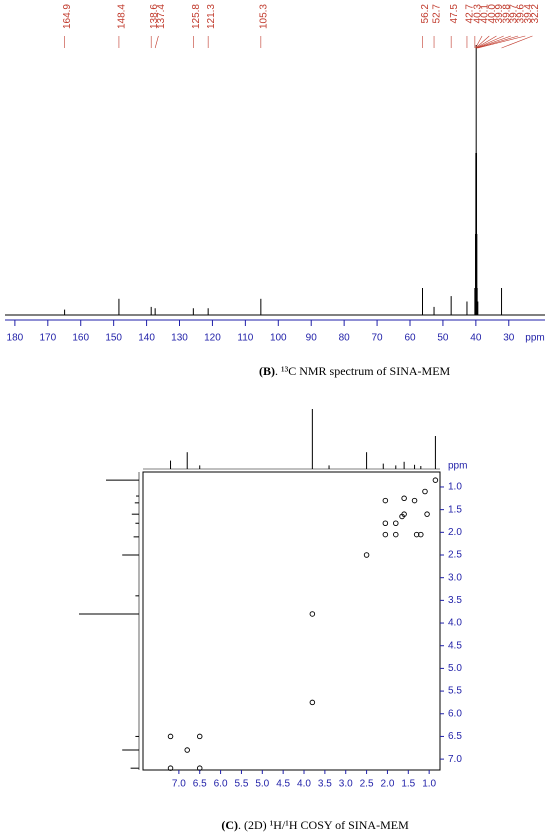  Describe the element at coordinates (387, 784) in the screenshot. I see `x-tick-label: 2.0` at that location.